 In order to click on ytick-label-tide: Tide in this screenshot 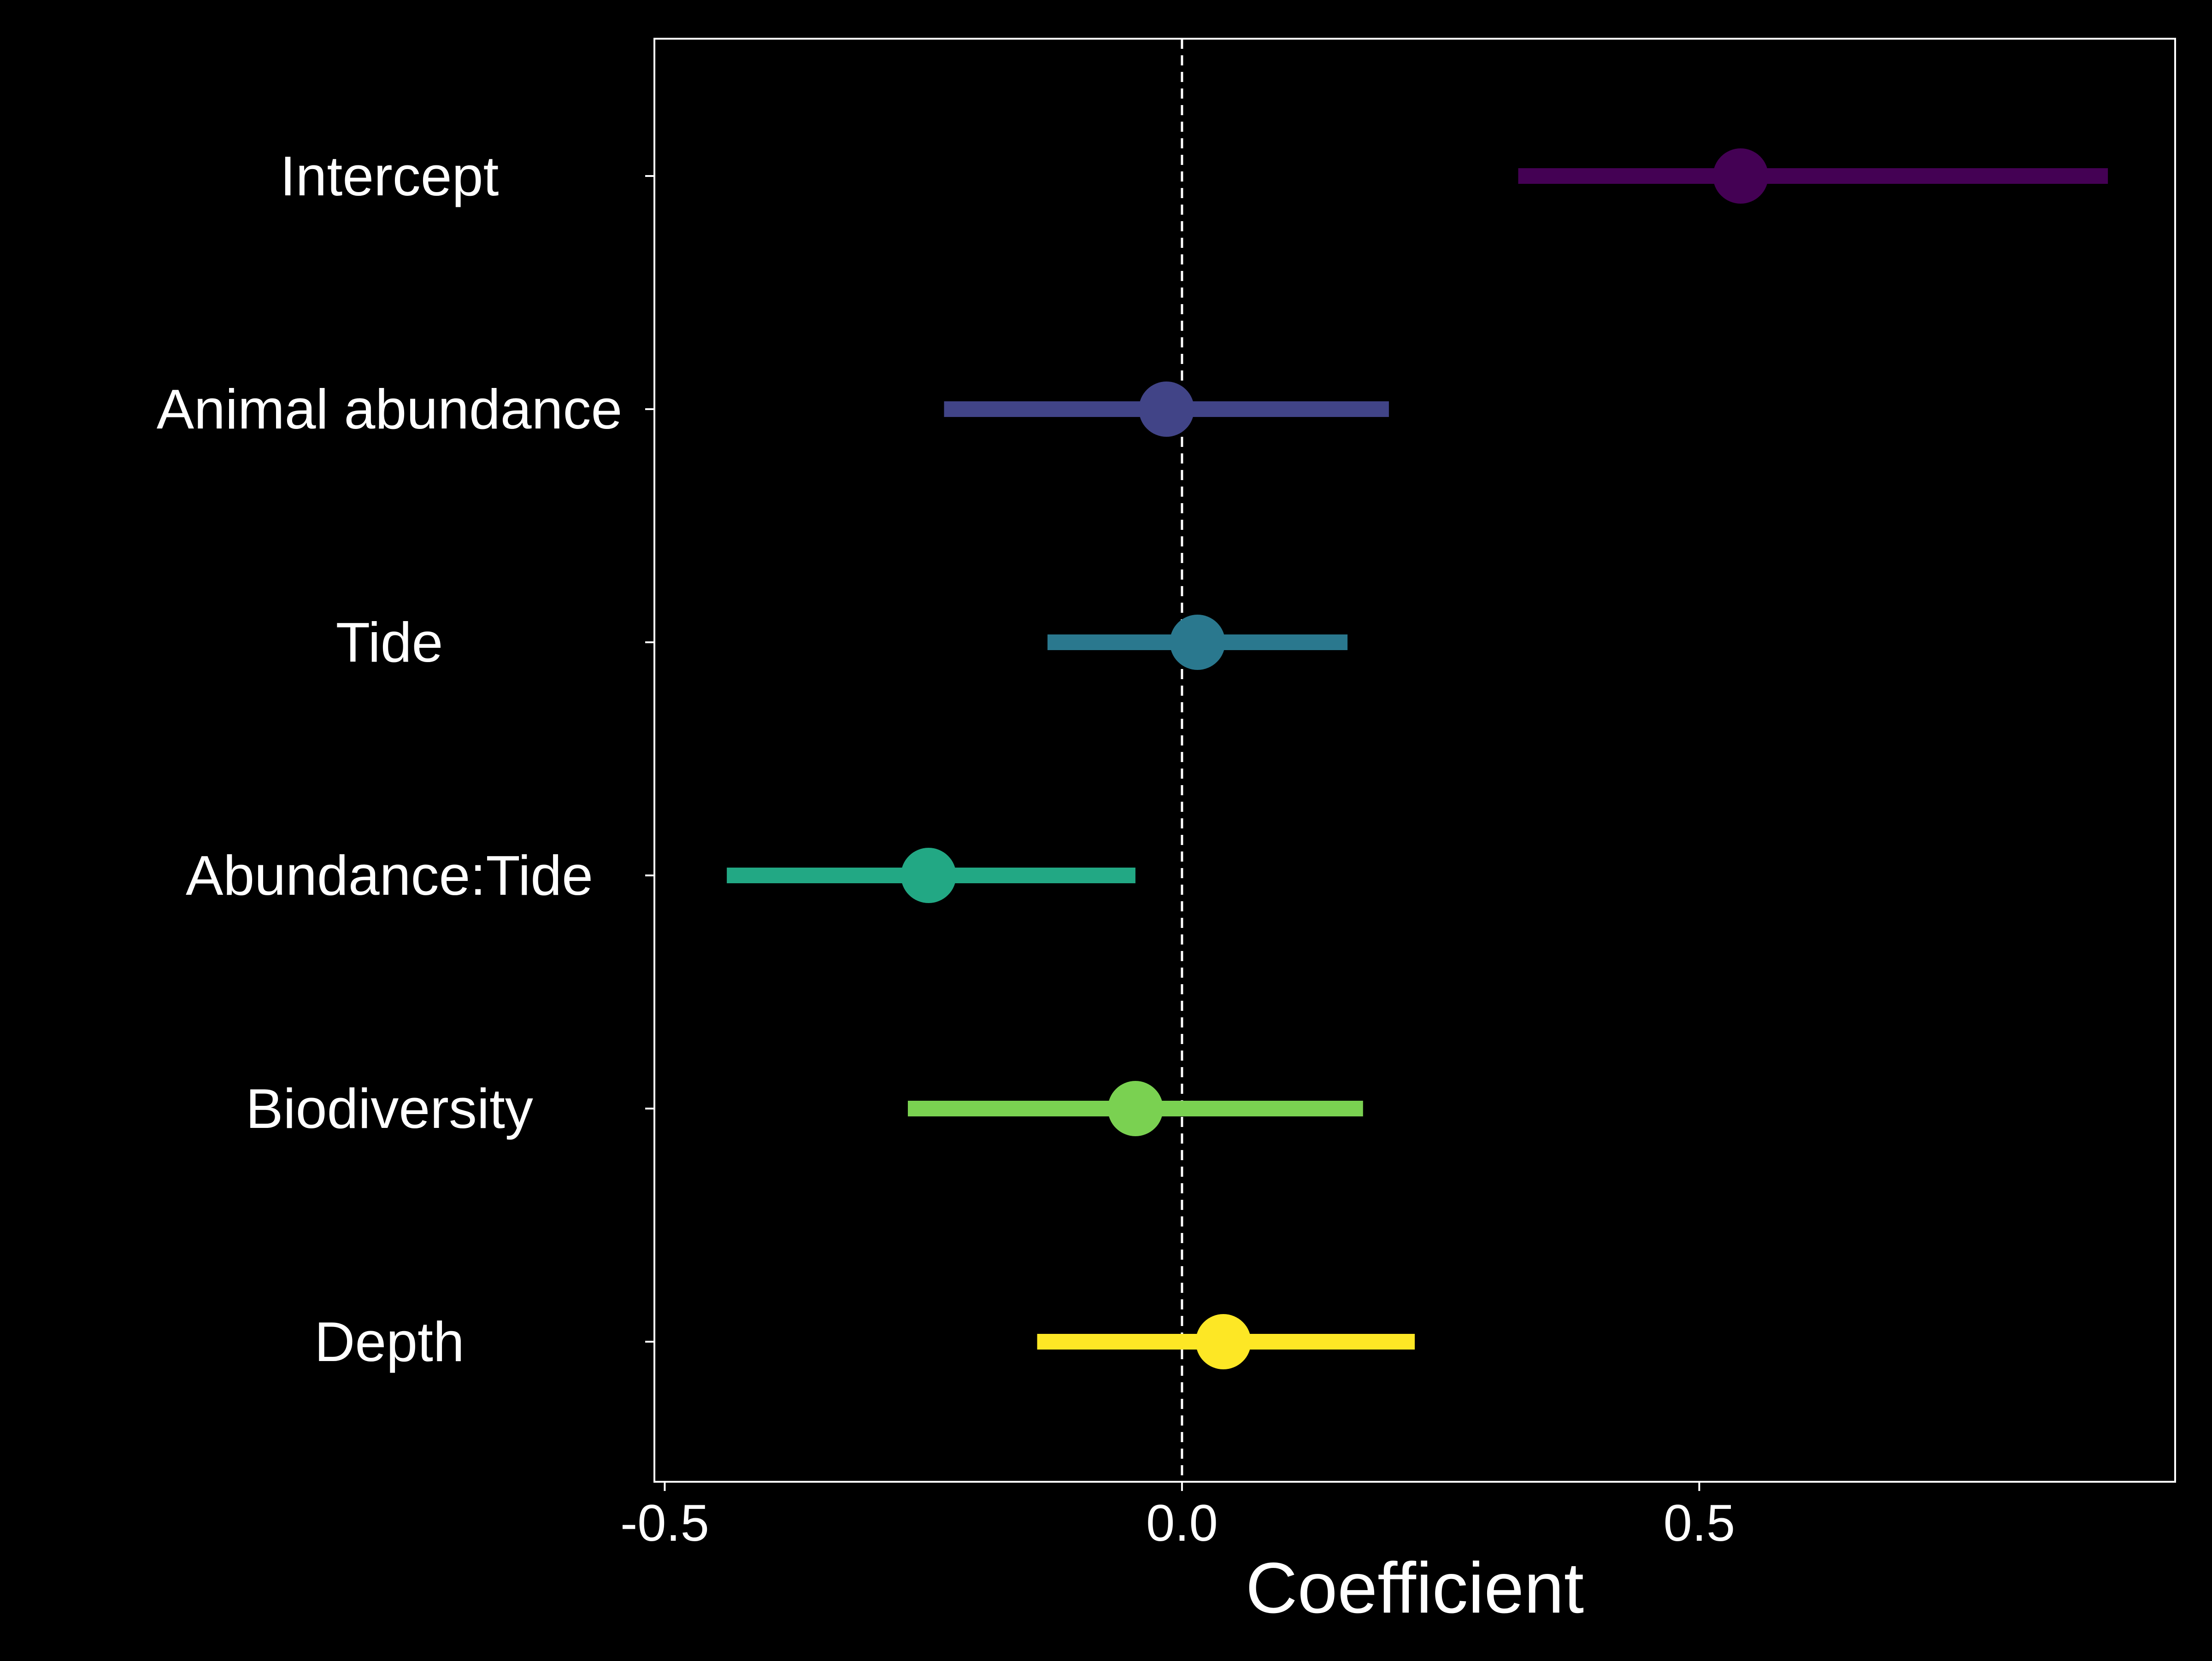, I will do `click(389, 642)`.